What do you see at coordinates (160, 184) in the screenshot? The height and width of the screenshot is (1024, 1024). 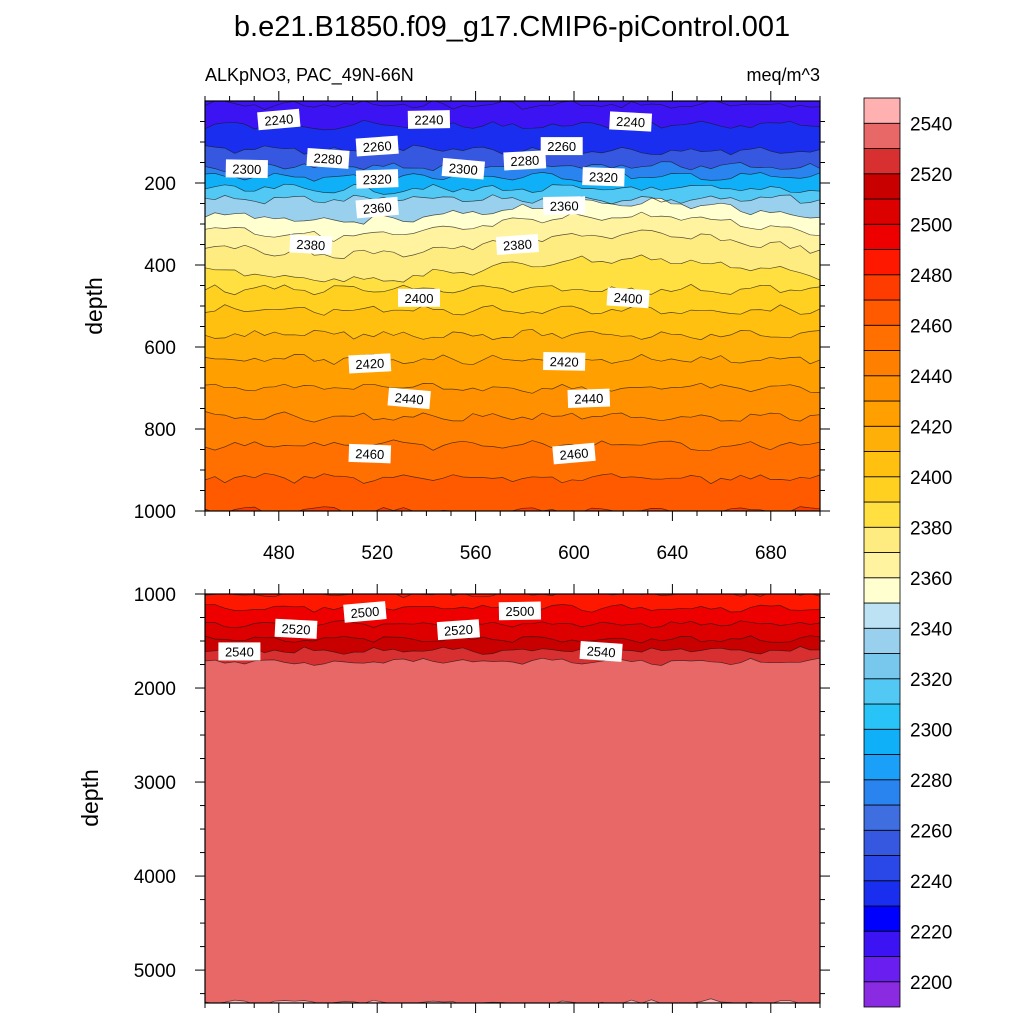 I see `y-tick-label: 200` at bounding box center [160, 184].